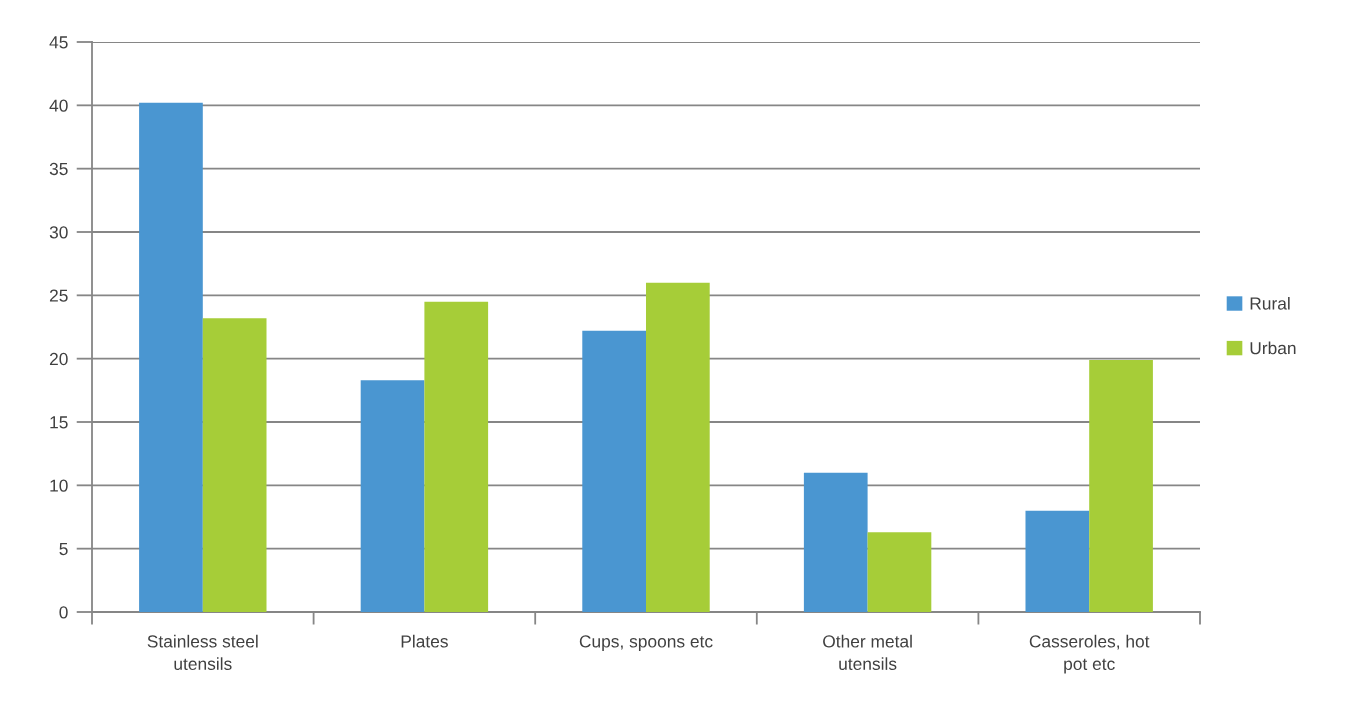 The height and width of the screenshot is (706, 1361). I want to click on y-tick-label: 40, so click(58, 105).